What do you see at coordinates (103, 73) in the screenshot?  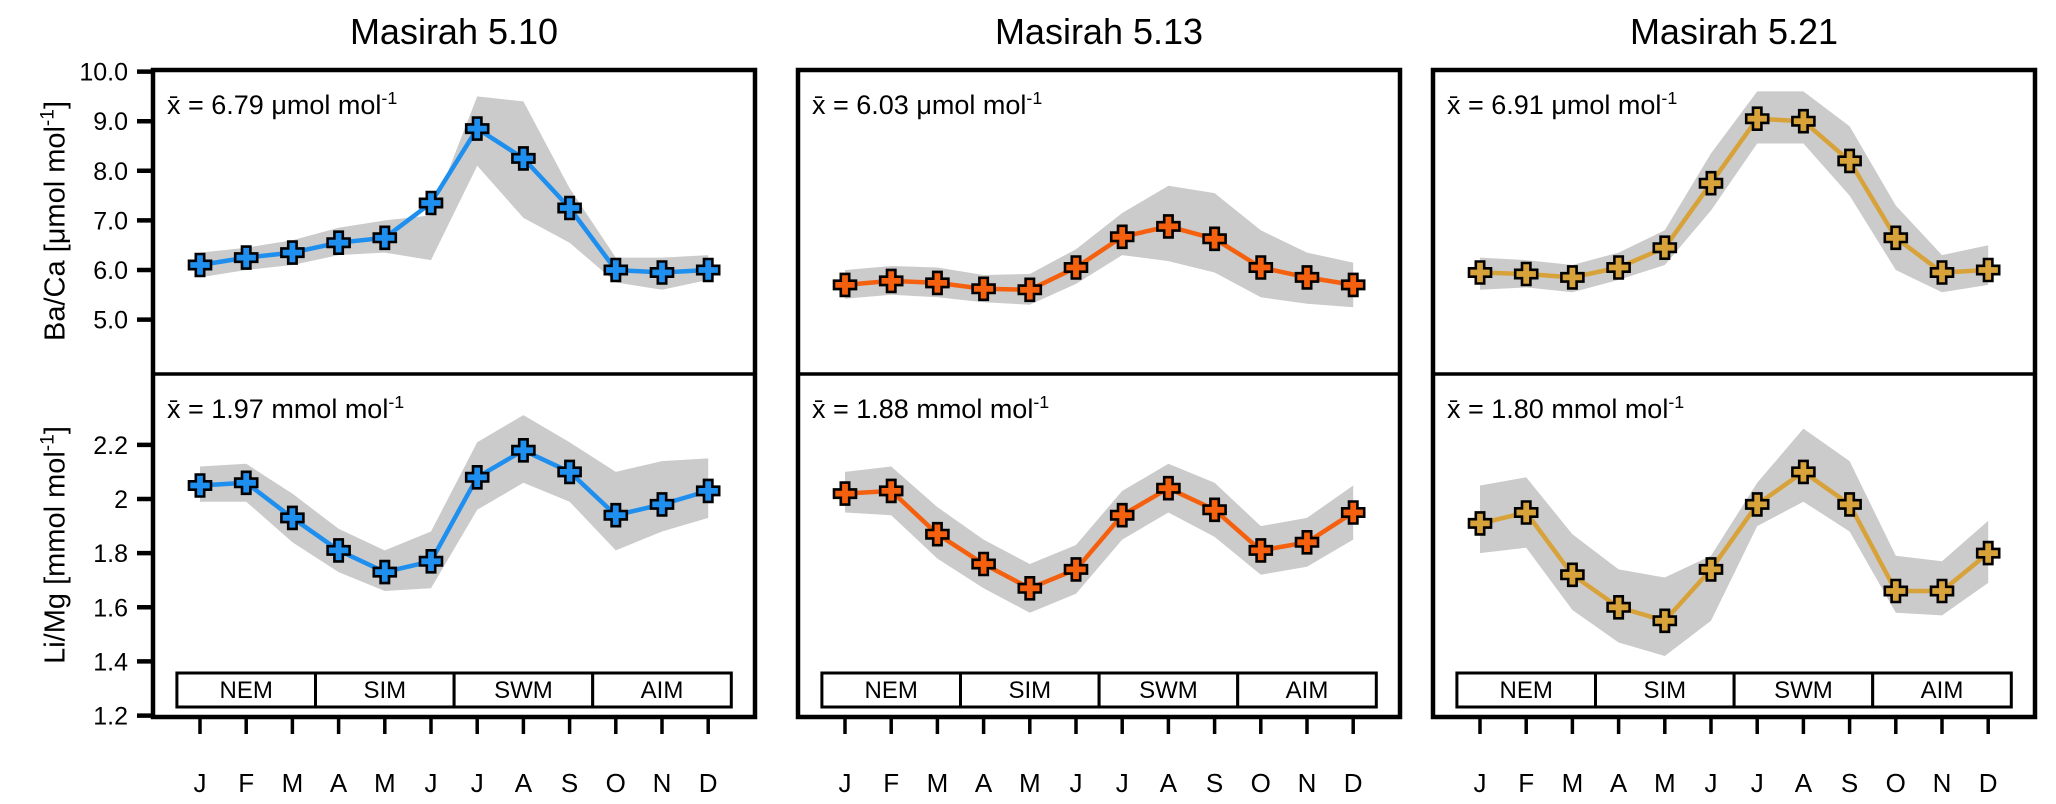 I see `y-tick-label: 10.0` at bounding box center [103, 73].